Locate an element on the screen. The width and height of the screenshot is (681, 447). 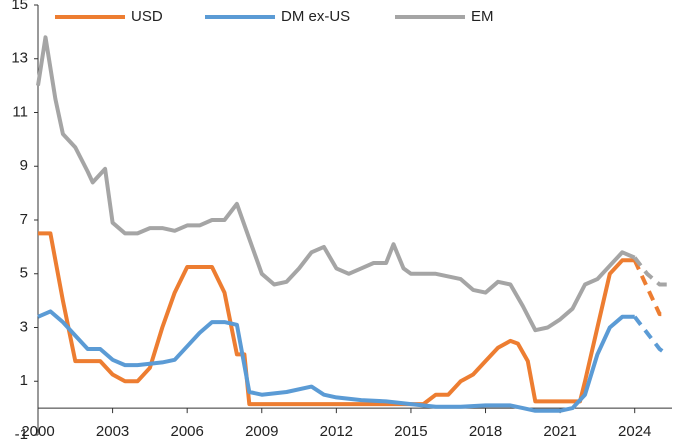
y-tick-label: 1 is located at coordinates (24, 380).